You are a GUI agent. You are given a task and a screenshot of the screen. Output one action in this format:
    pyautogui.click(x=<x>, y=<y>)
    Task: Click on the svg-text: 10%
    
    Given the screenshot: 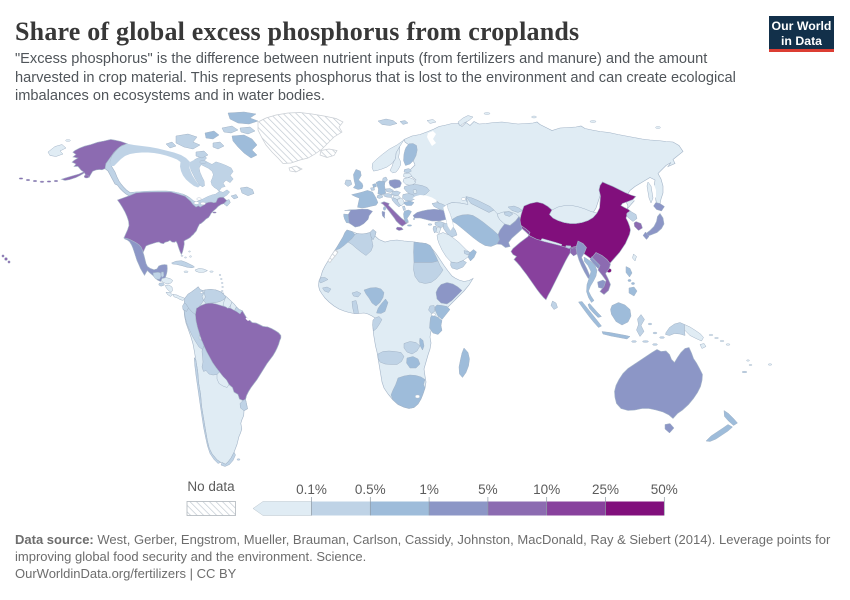 What is the action you would take?
    pyautogui.click(x=546, y=489)
    